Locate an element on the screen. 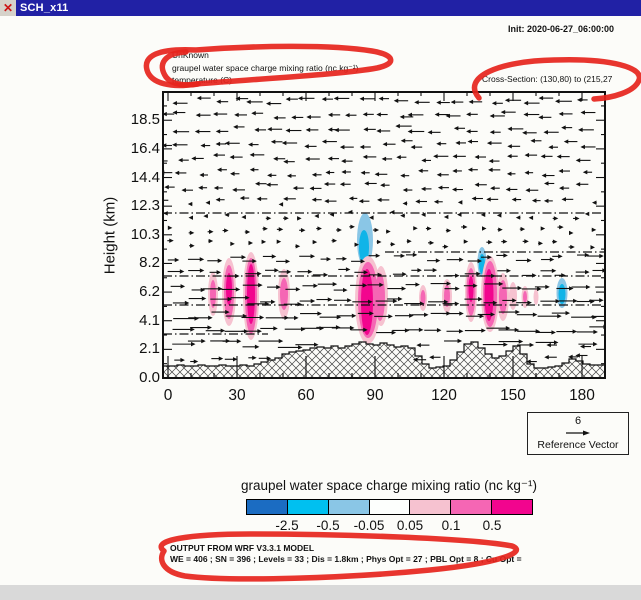 Image resolution: width=641 pixels, height=600 pixels. x-tick-label: 0 is located at coordinates (168, 395).